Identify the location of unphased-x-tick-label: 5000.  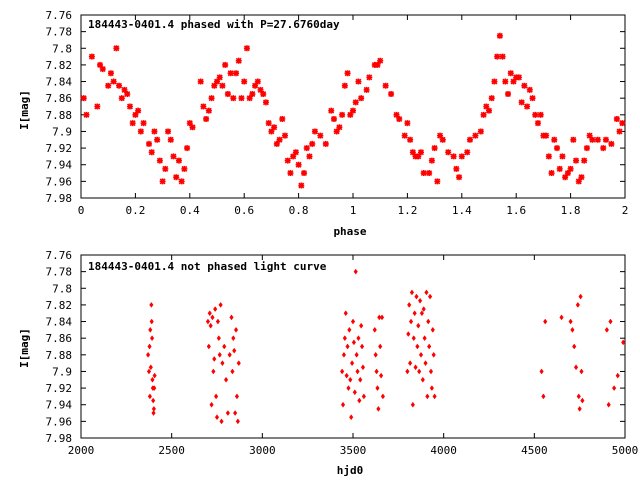
(625, 450).